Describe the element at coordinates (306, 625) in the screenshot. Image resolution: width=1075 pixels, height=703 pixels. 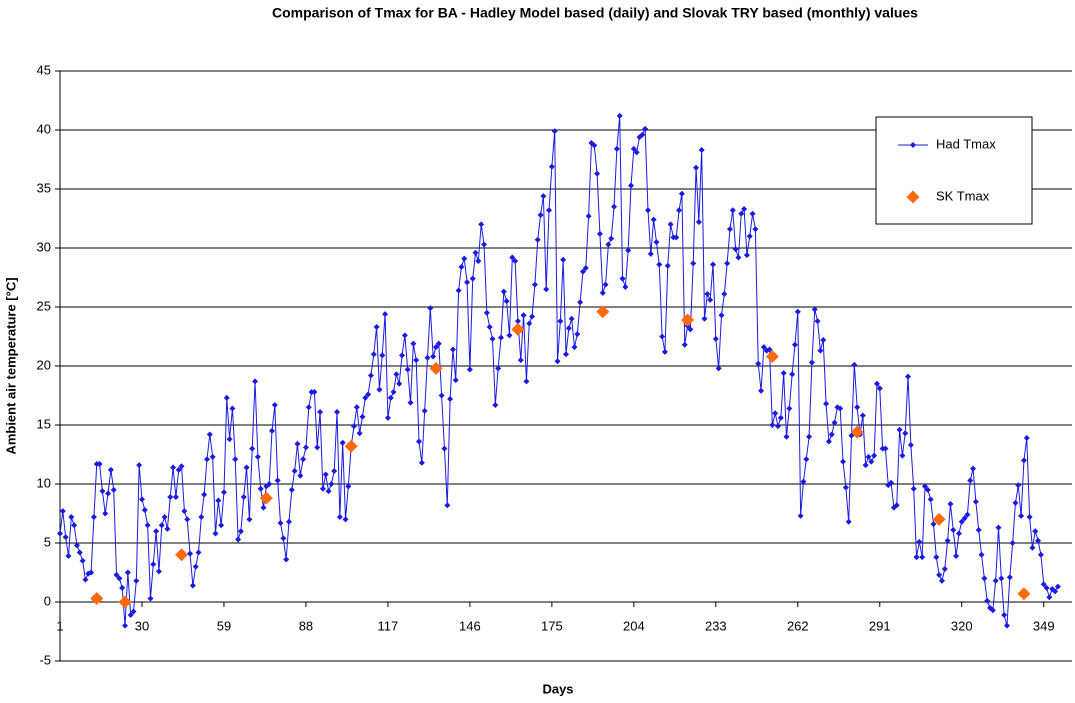
I see `x-tick-label: 88` at that location.